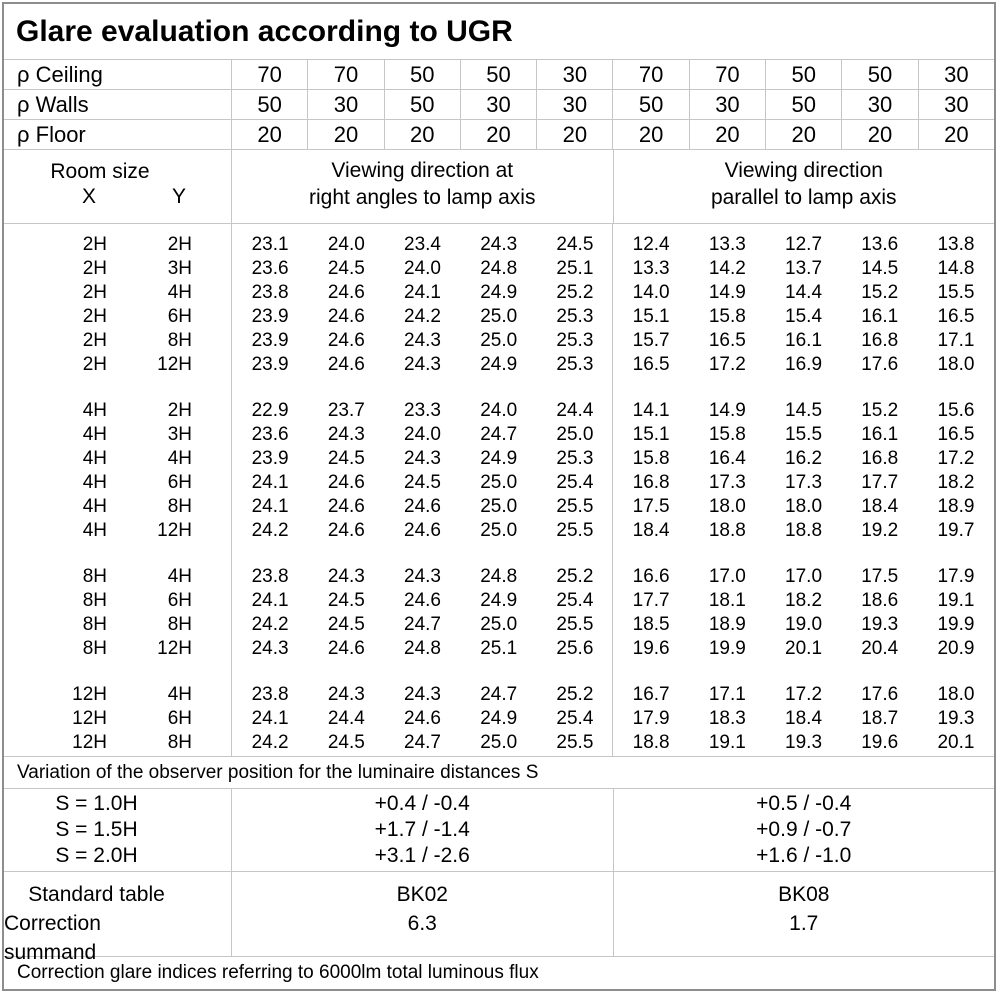 This screenshot has height=1000, width=1000. What do you see at coordinates (727, 624) in the screenshot?
I see `ugr-value: 18.9` at bounding box center [727, 624].